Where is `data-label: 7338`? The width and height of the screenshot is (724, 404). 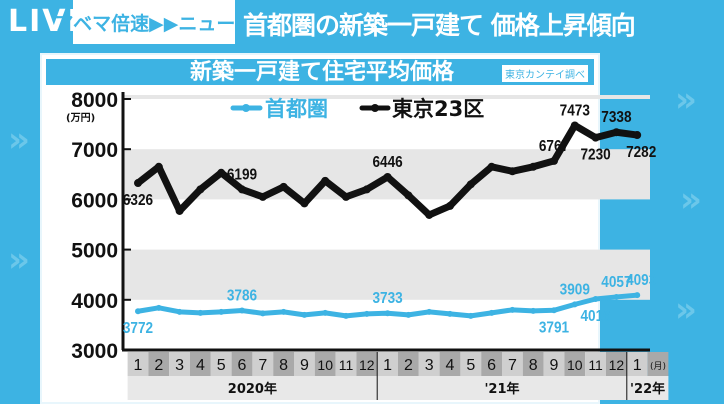 data-label: 7338 is located at coordinates (616, 117).